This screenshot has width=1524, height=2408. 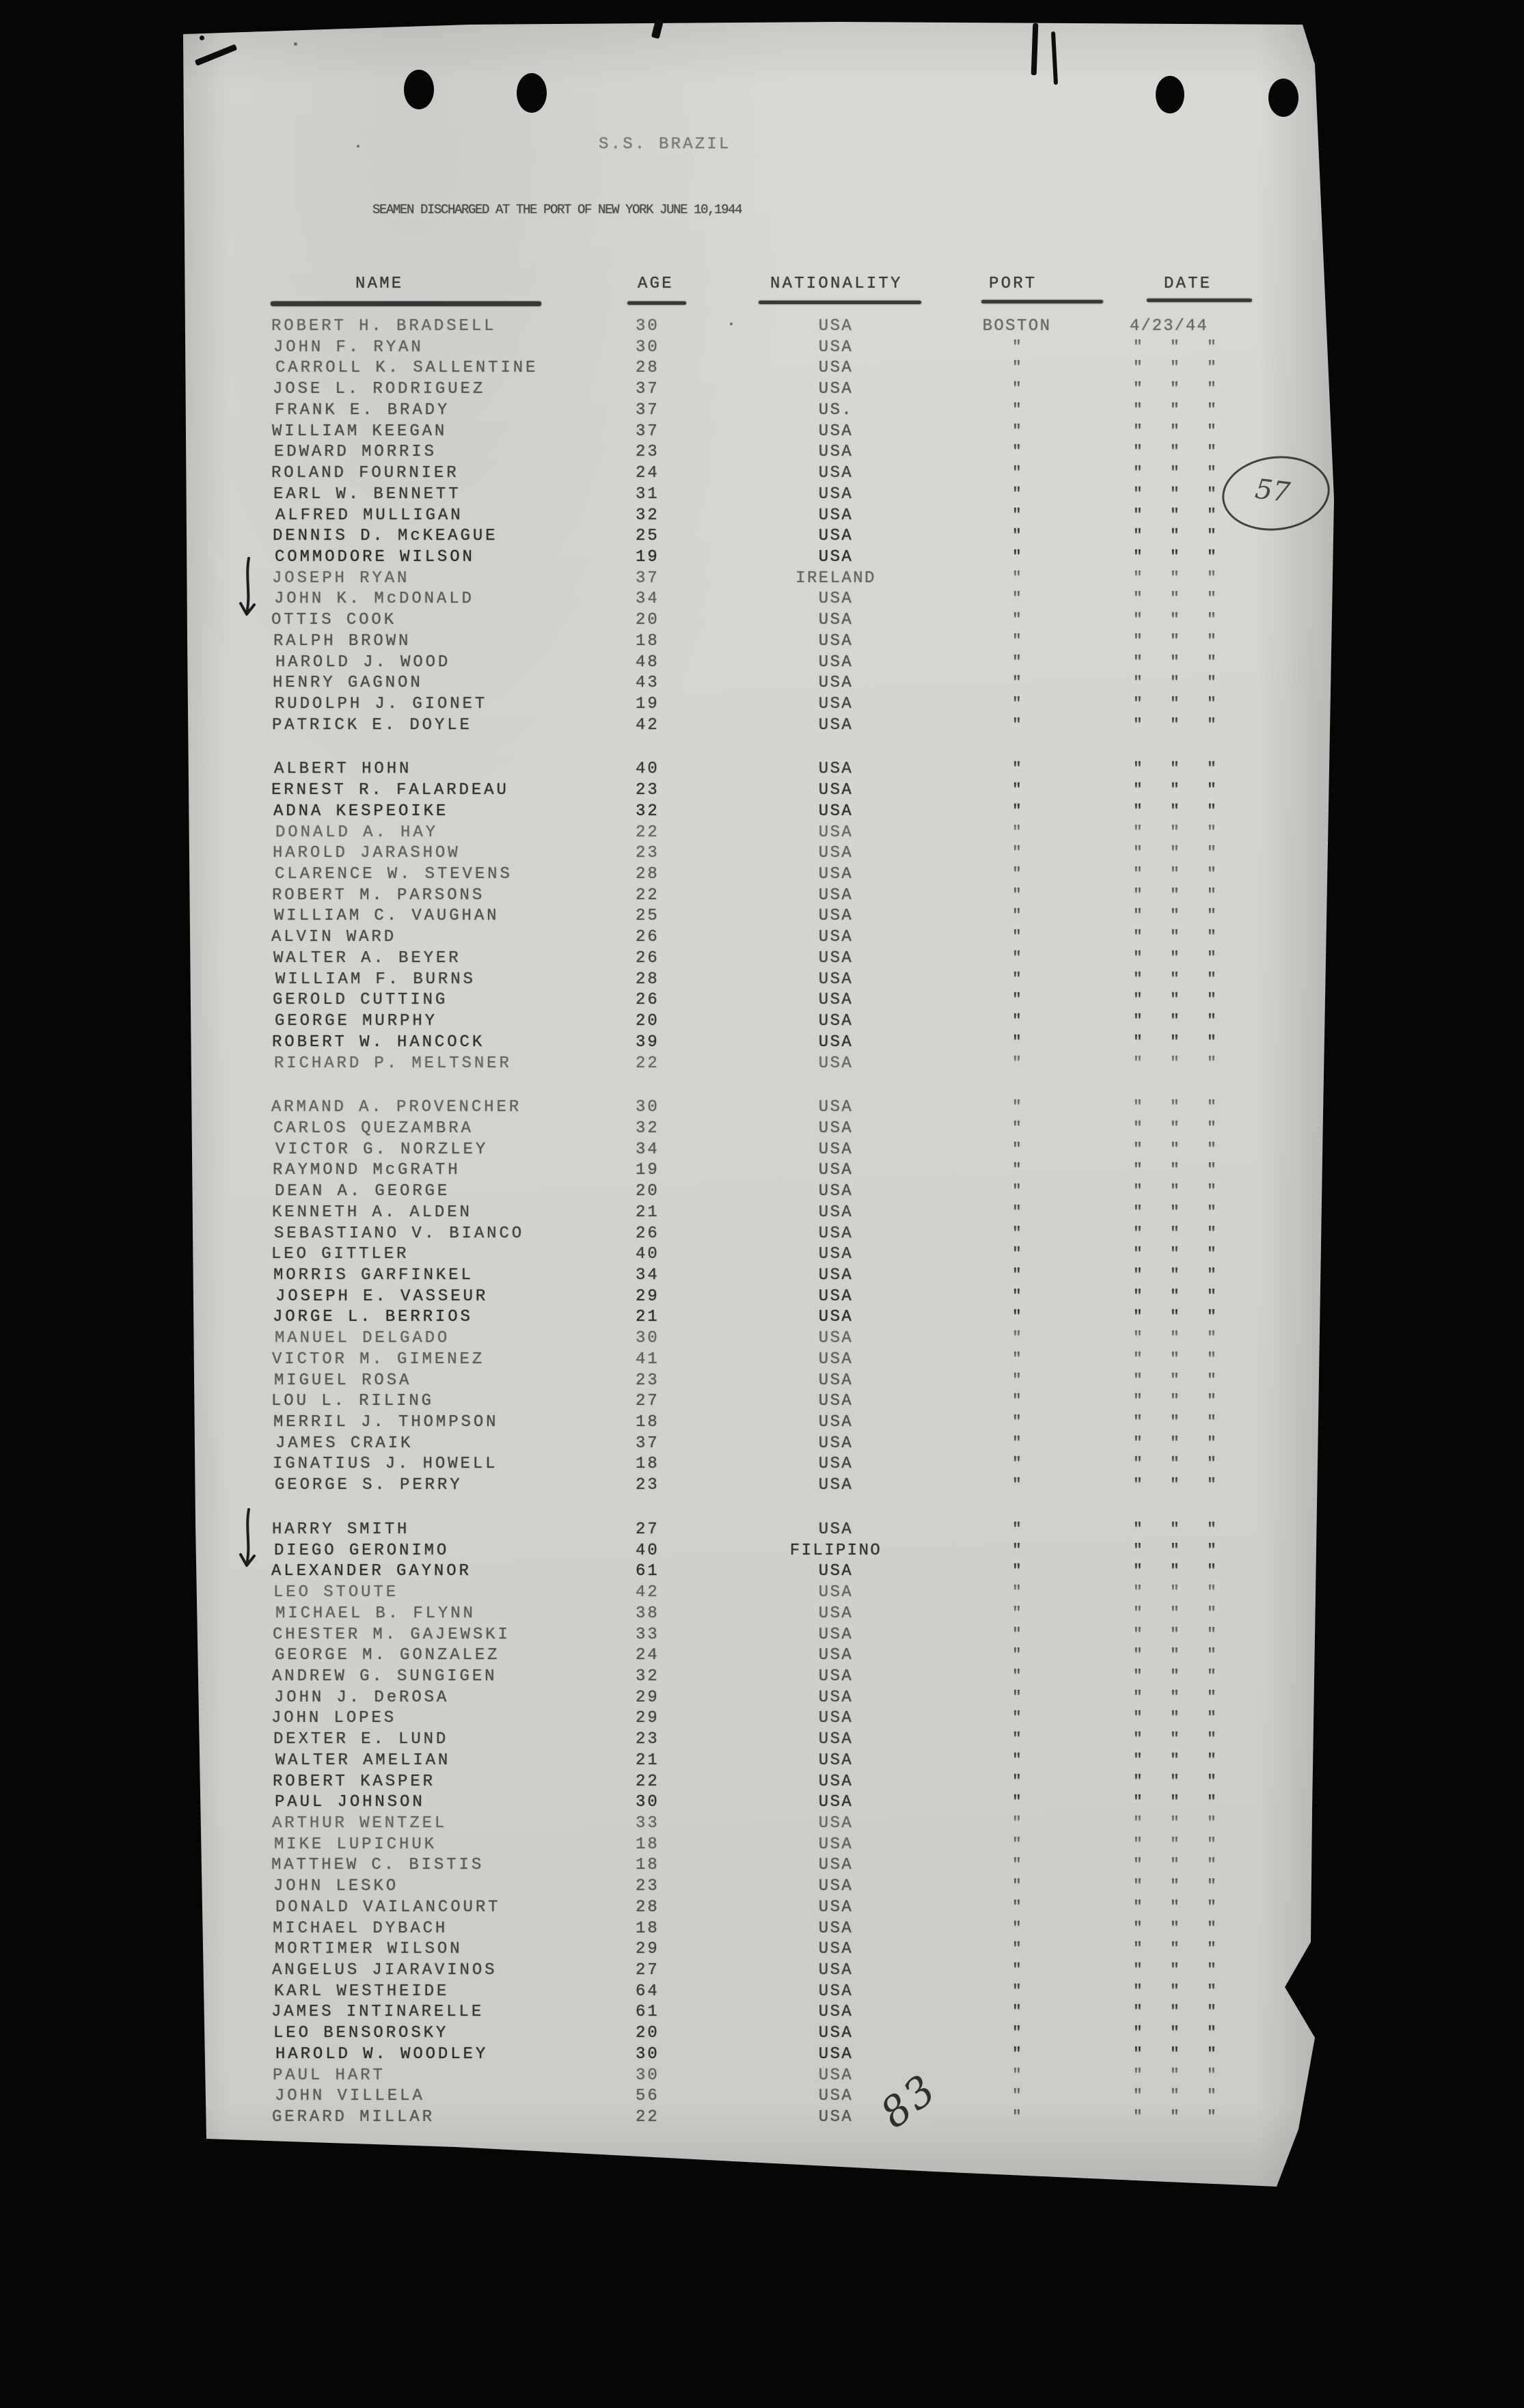 What do you see at coordinates (762, 2096) in the screenshot?
I see `table-row: JOHN VILLELA 56 USA " " " "` at bounding box center [762, 2096].